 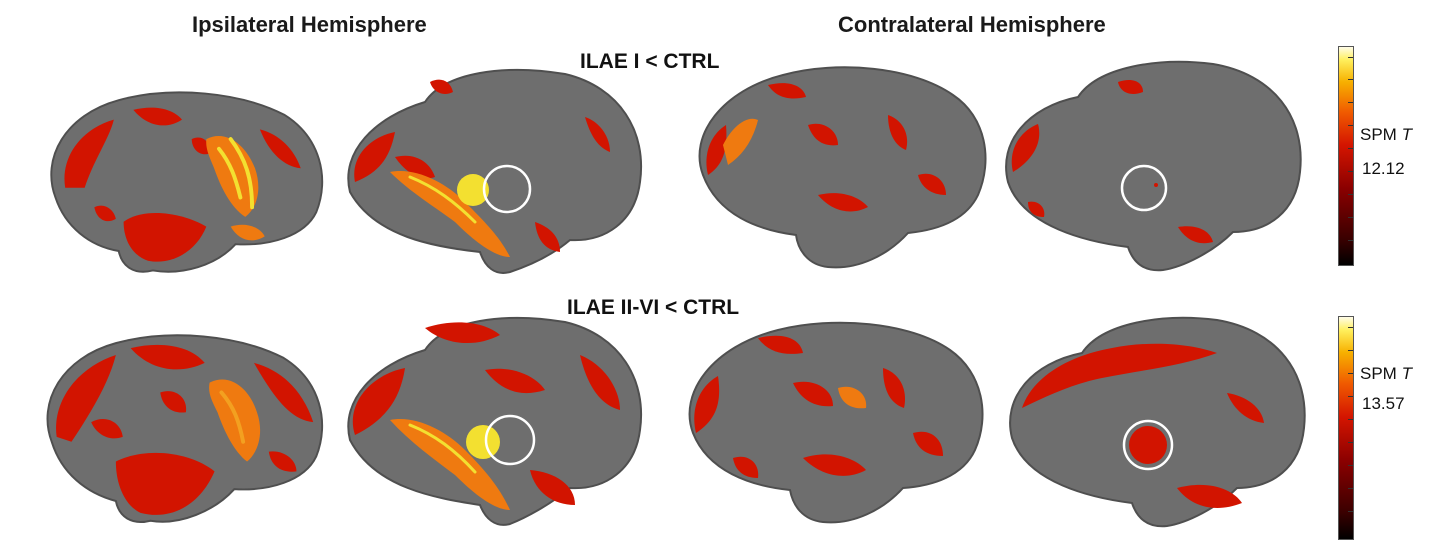 I want to click on colorbar-row1, so click(x=1346, y=156).